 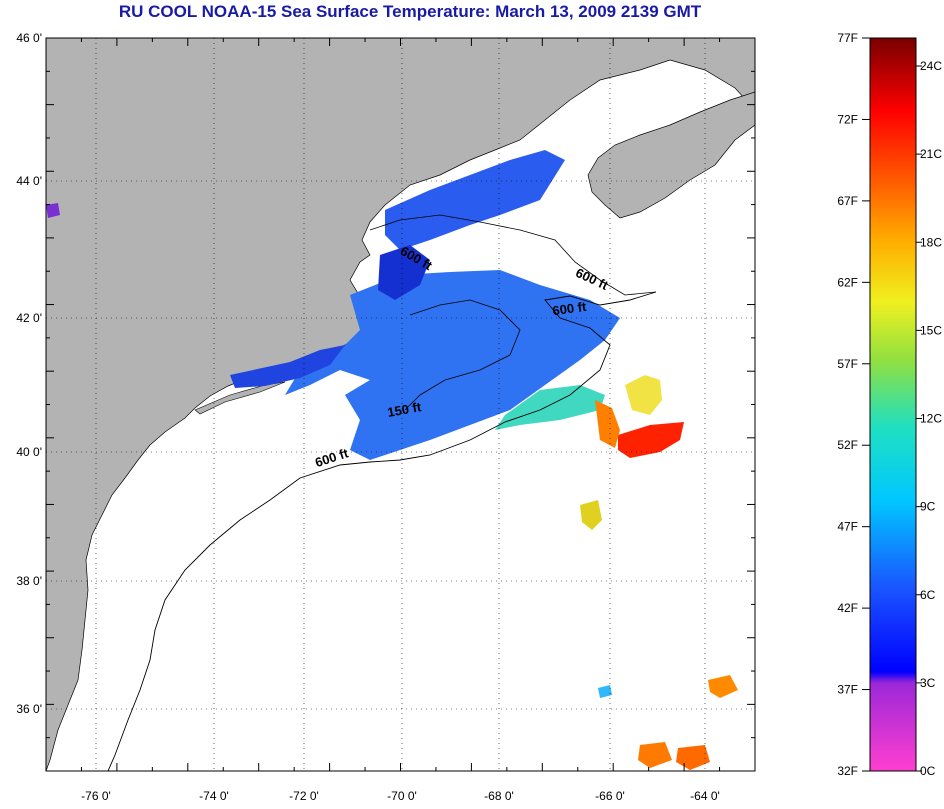 I want to click on colorbar-c-label: 6C, so click(x=928, y=595).